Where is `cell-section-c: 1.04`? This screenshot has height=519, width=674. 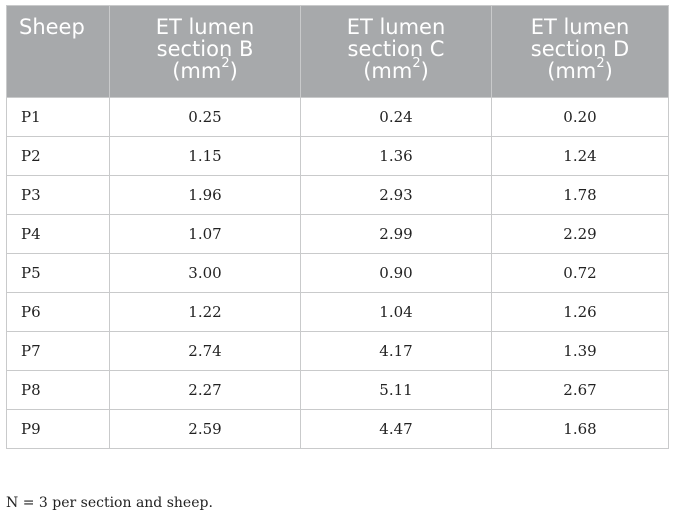 cell-section-c: 1.04 is located at coordinates (396, 312).